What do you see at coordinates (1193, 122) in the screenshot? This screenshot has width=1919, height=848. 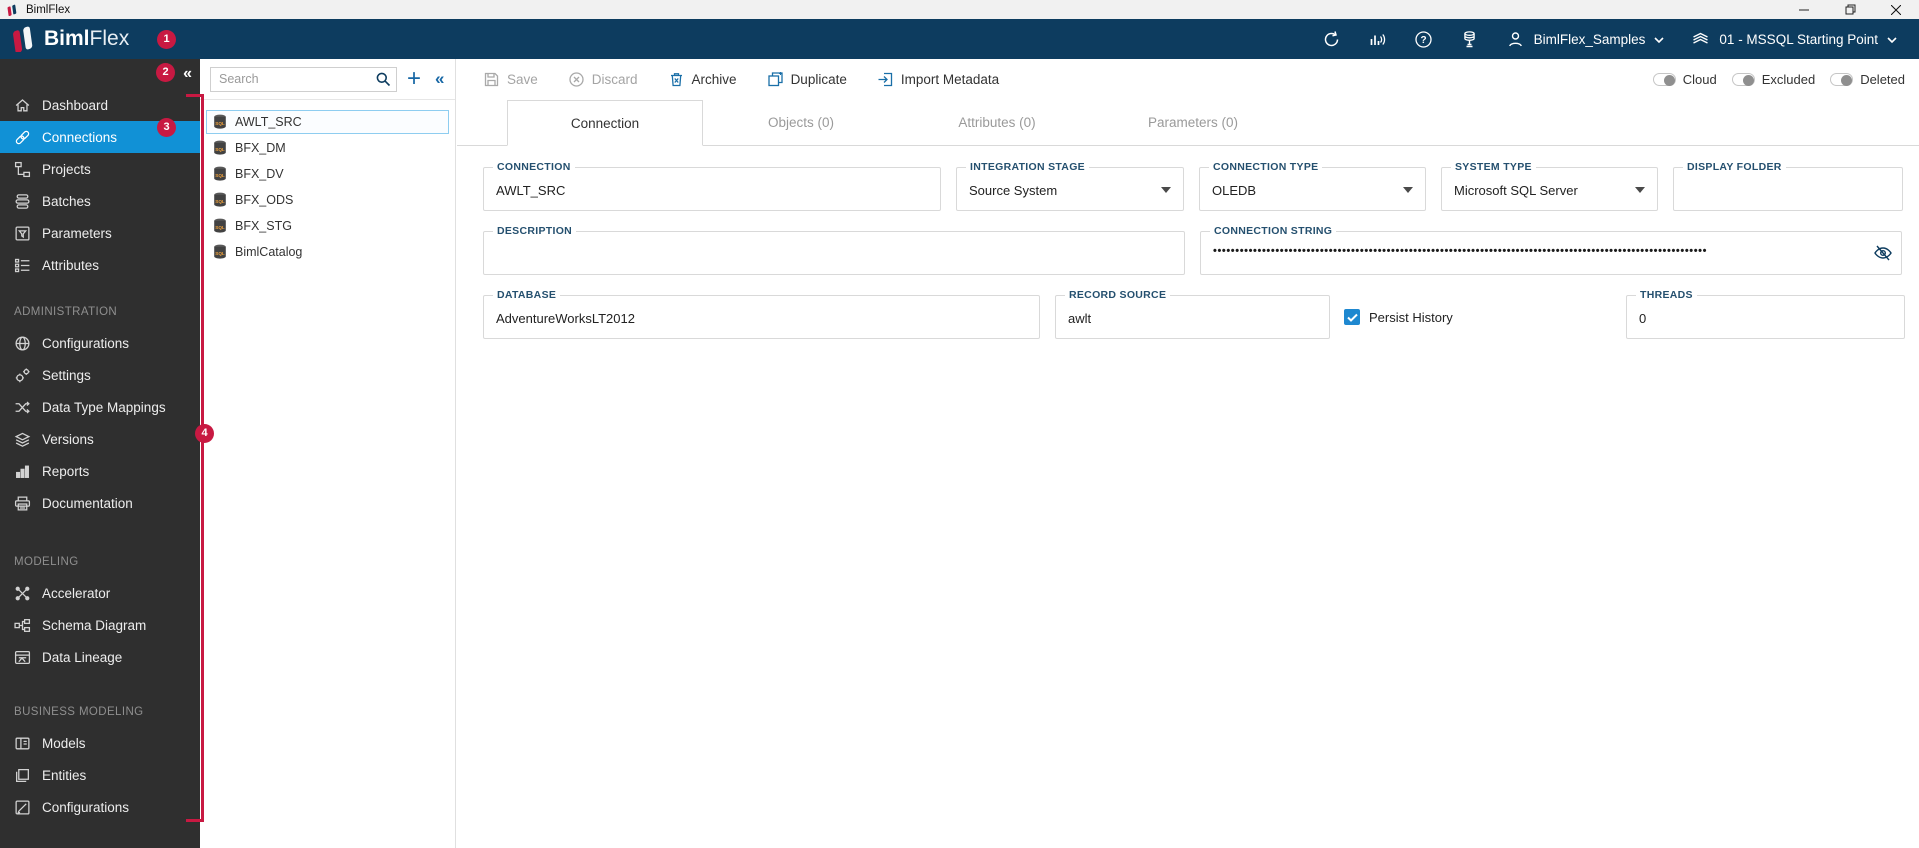 I see `tab-parameters: Parameters (0)` at bounding box center [1193, 122].